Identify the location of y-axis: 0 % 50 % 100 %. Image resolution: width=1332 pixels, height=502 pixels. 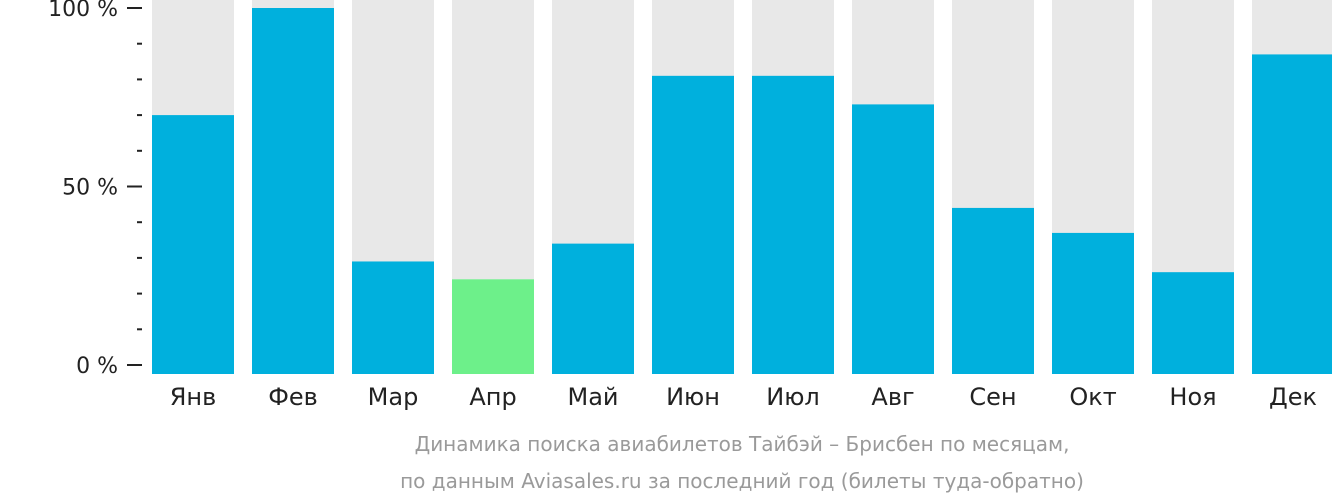
(95, 189).